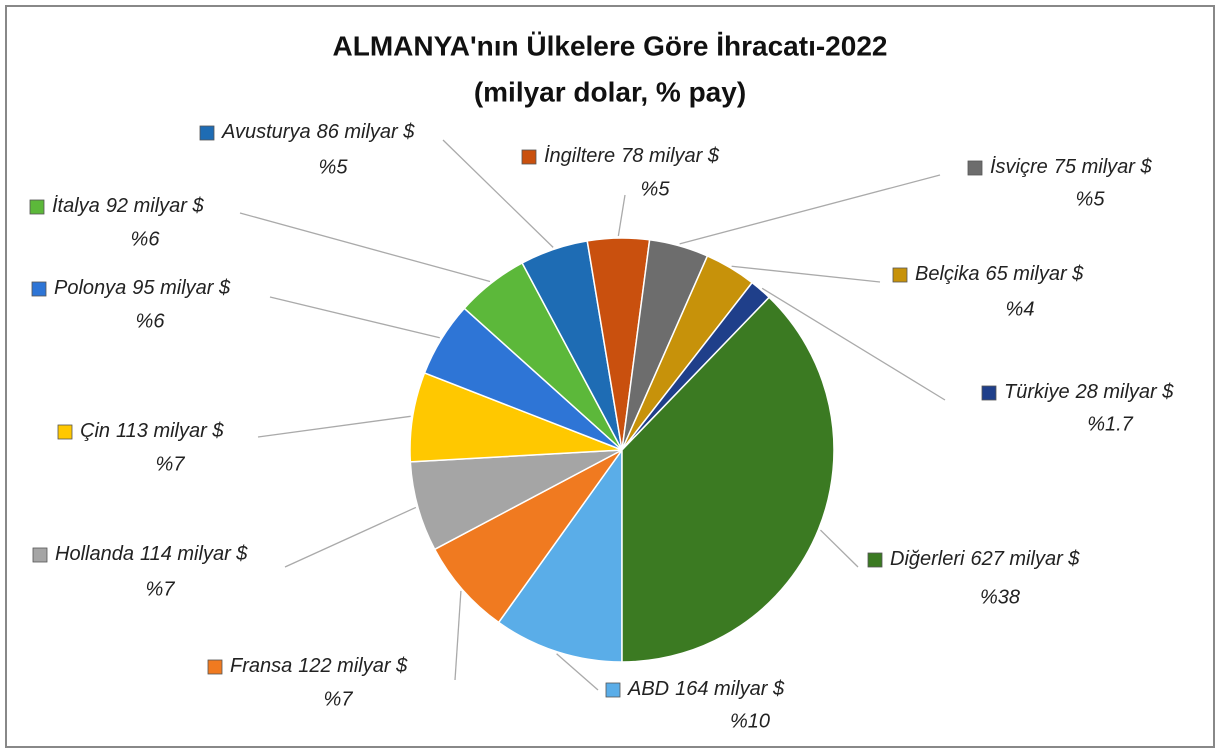 This screenshot has height=753, width=1220. What do you see at coordinates (947, 274) in the screenshot?
I see `category-name: Belçika` at bounding box center [947, 274].